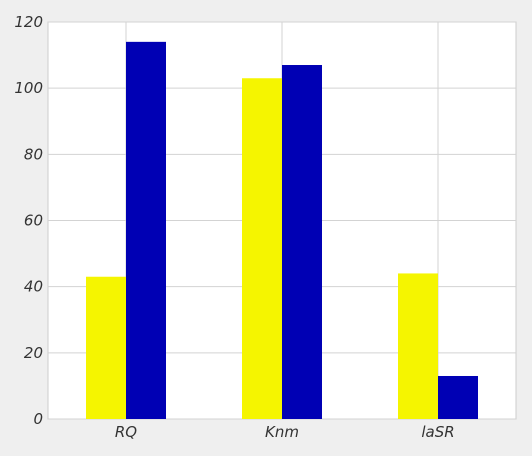 The height and width of the screenshot is (456, 532). What do you see at coordinates (38, 419) in the screenshot?
I see `y-tick-label: 0` at bounding box center [38, 419].